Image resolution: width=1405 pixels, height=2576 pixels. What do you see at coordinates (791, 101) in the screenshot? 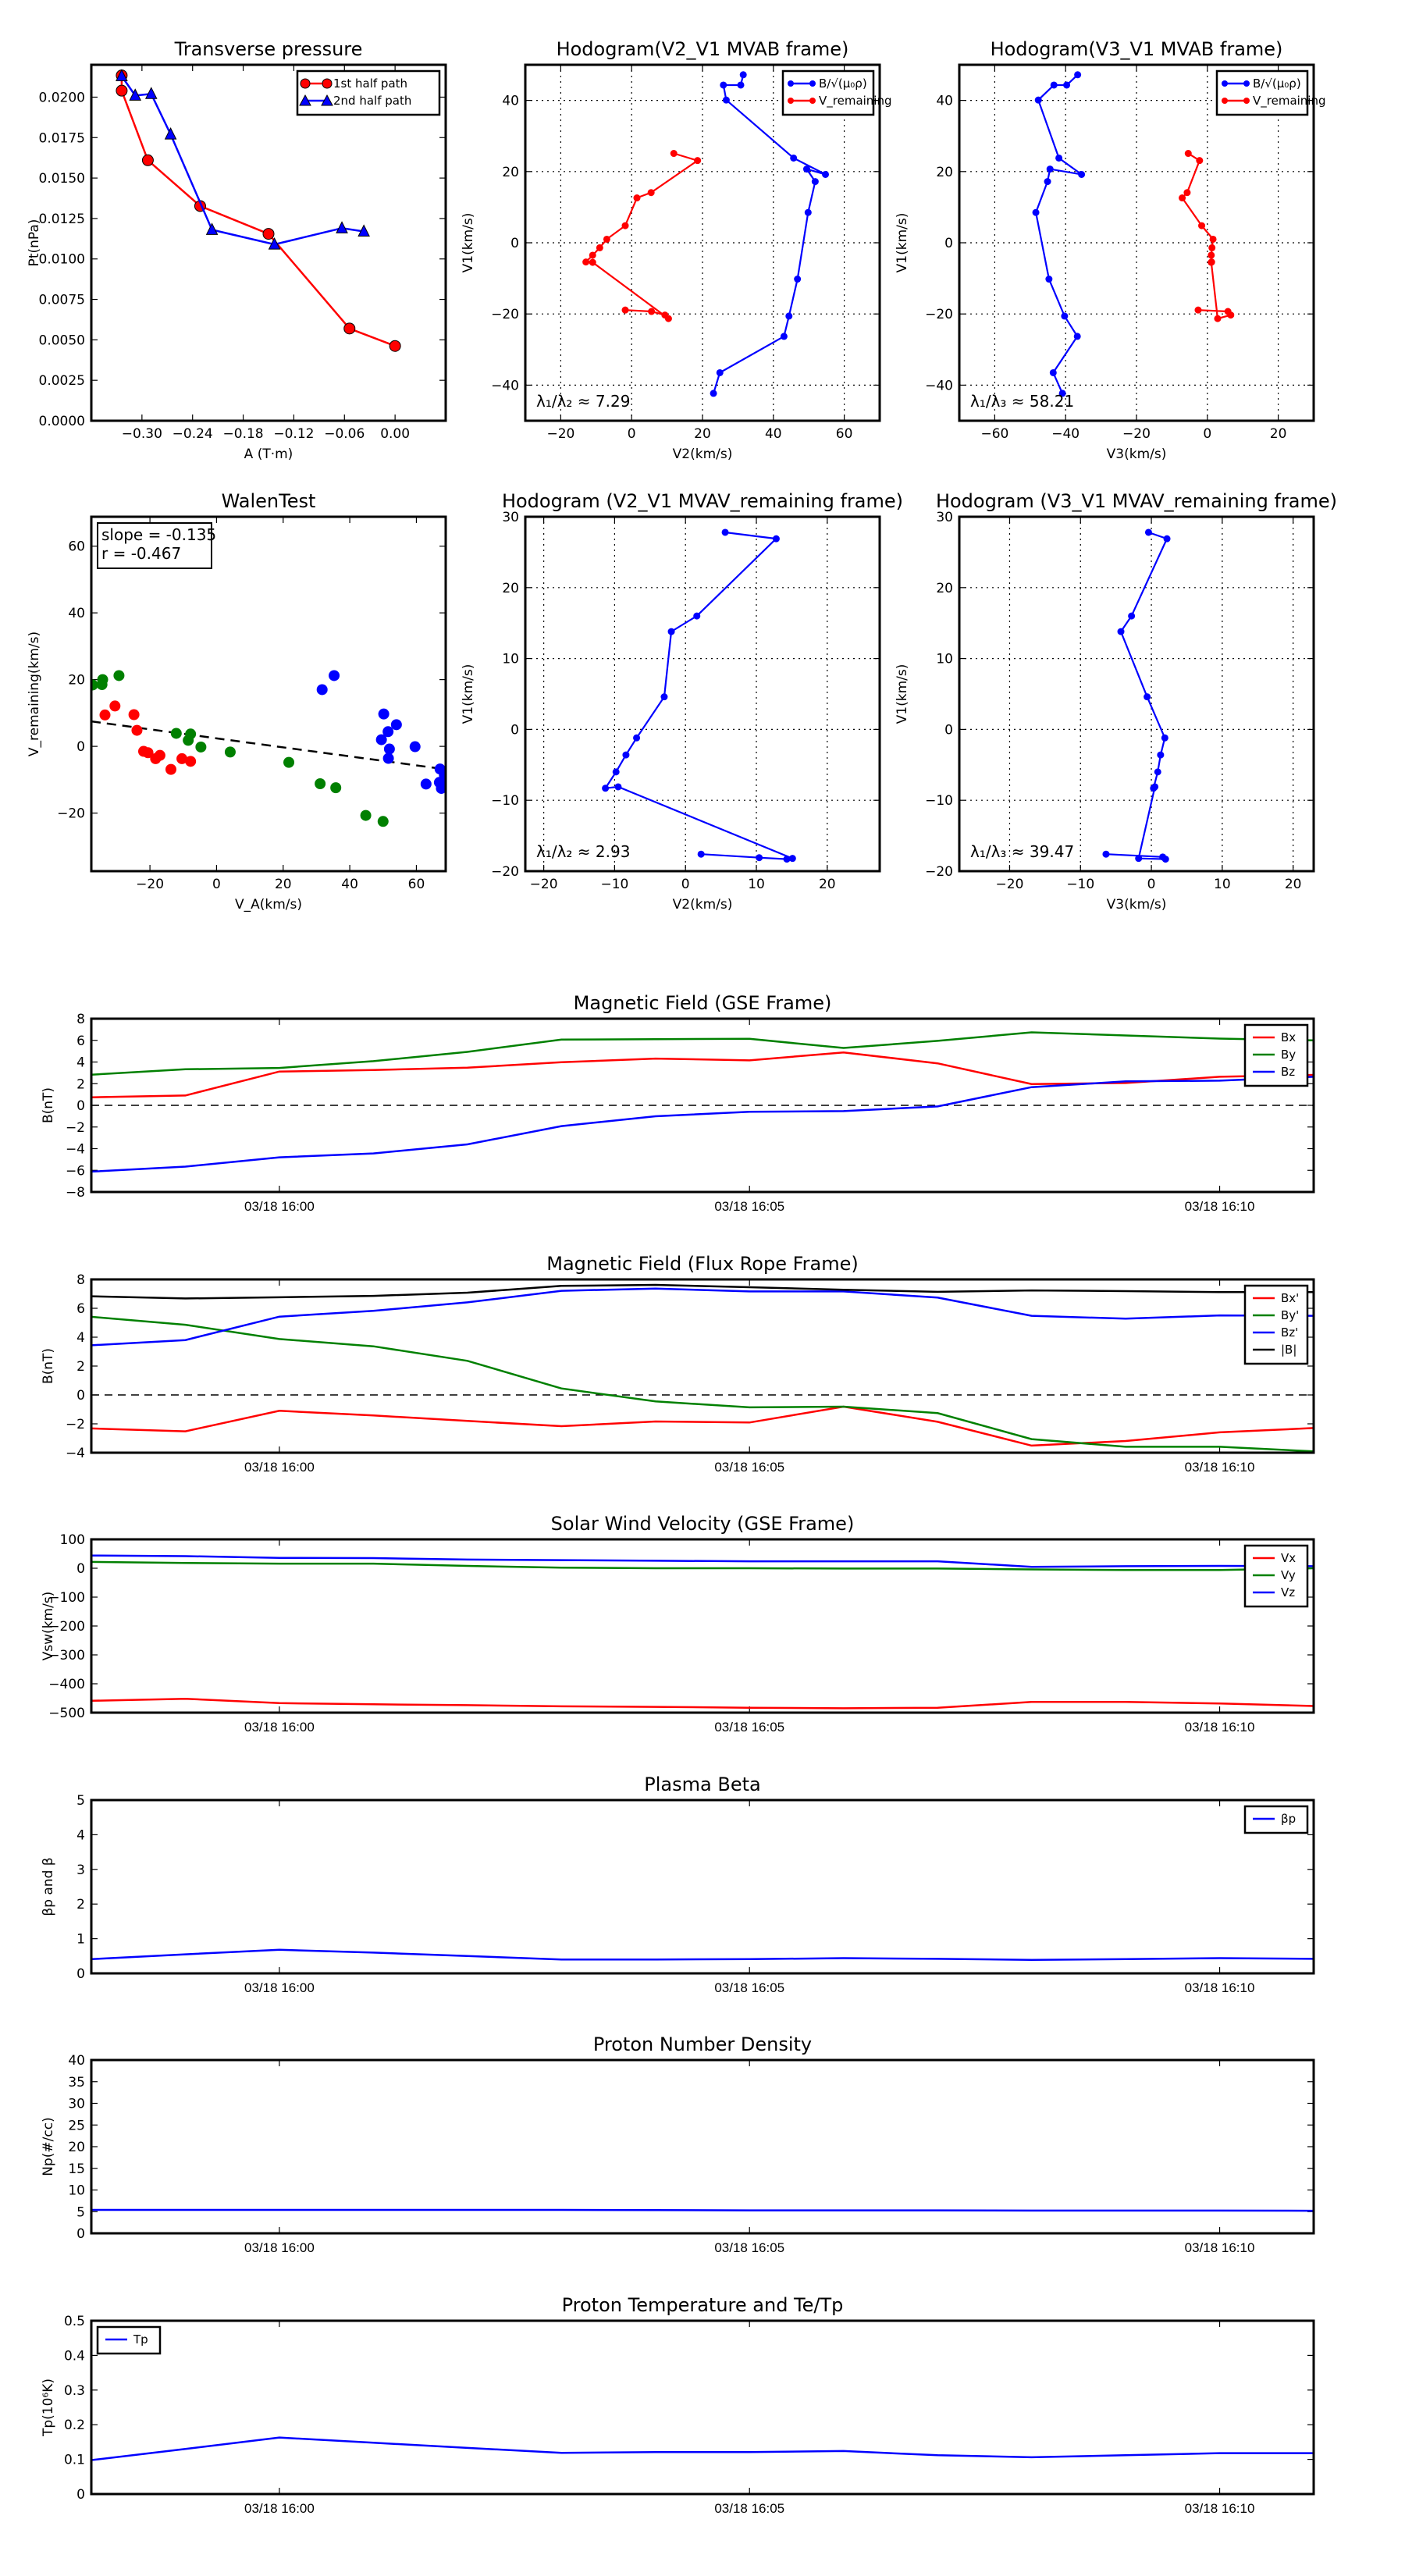
I see `legend-marker` at bounding box center [791, 101].